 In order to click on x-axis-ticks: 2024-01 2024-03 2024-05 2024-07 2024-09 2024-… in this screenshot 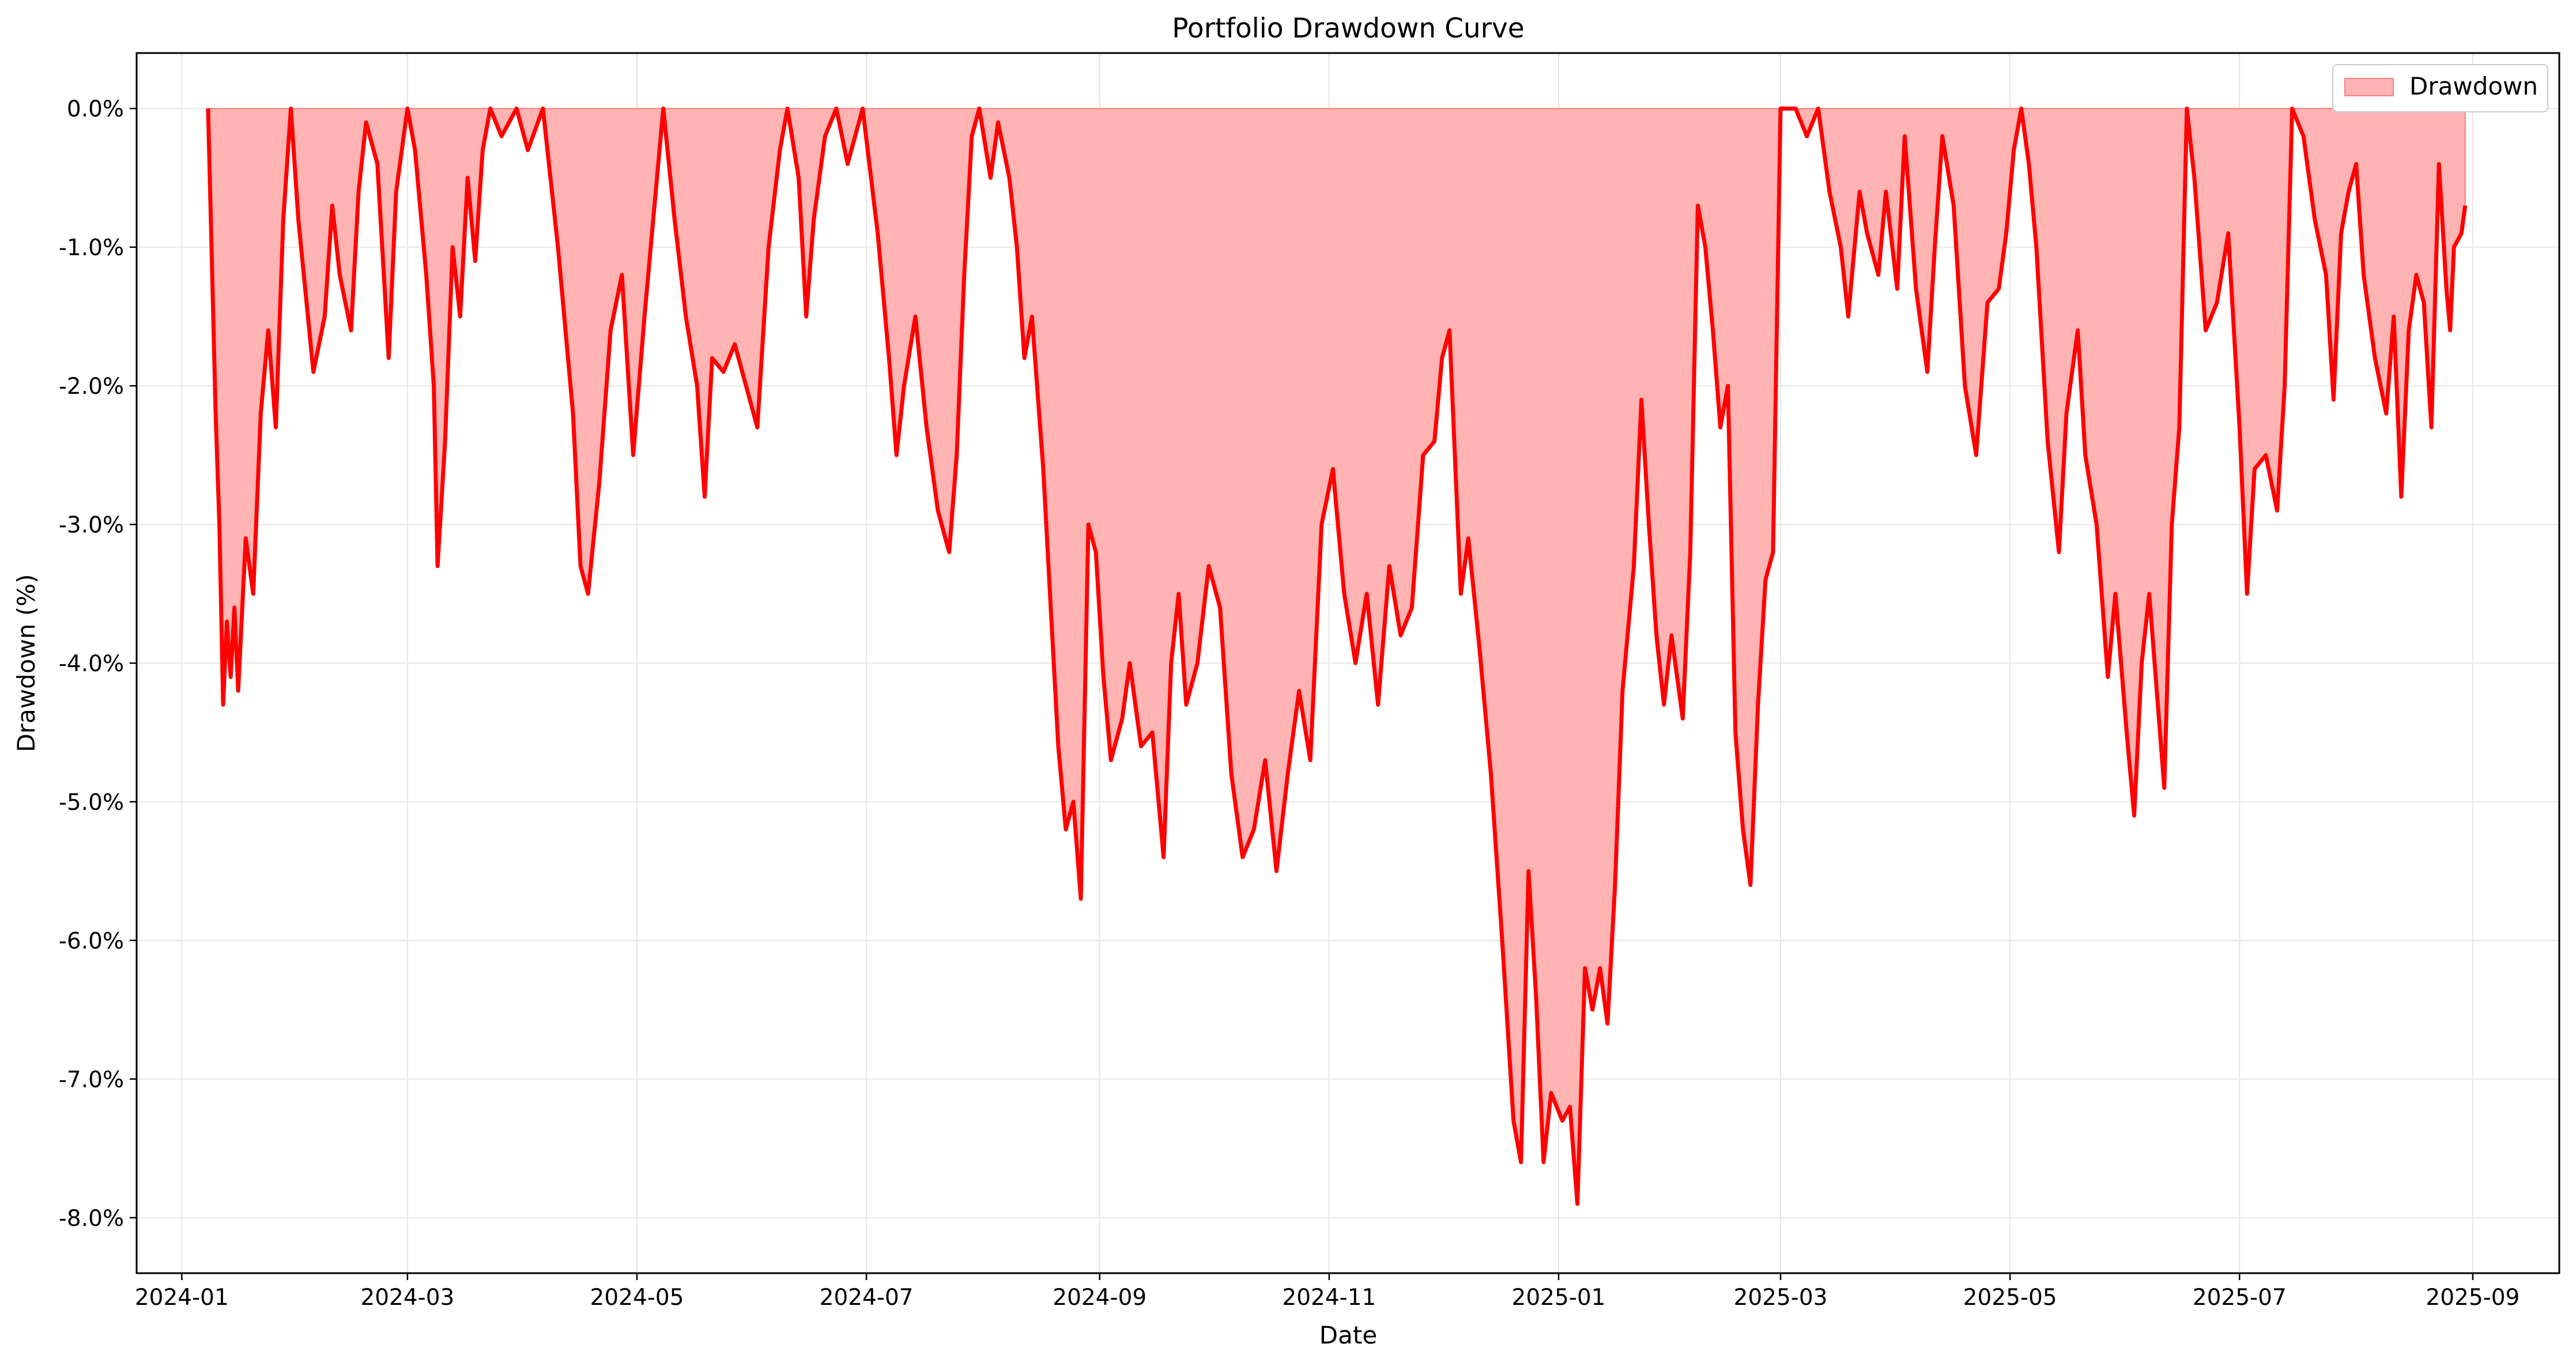, I will do `click(1327, 1292)`.